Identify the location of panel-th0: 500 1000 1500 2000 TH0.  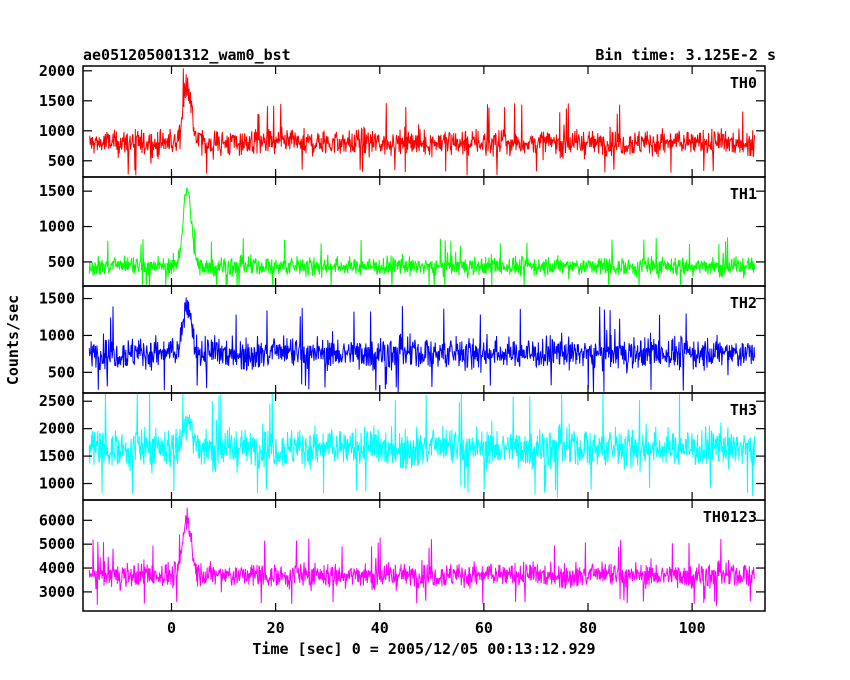
(402, 120).